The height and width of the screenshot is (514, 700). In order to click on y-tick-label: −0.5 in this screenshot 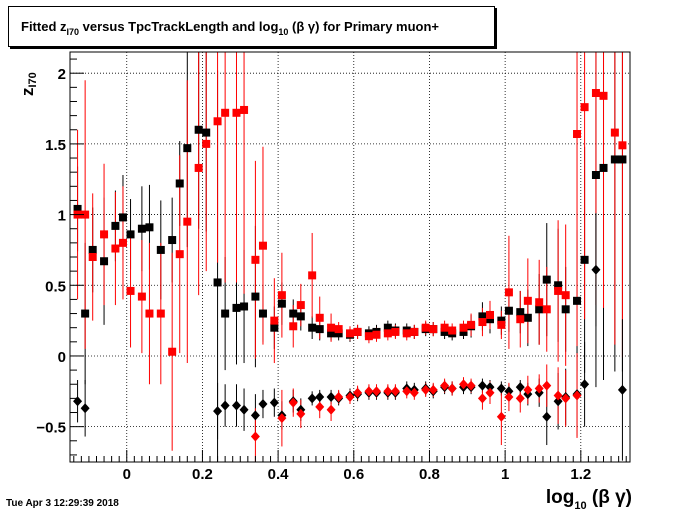, I will do `click(51, 428)`.